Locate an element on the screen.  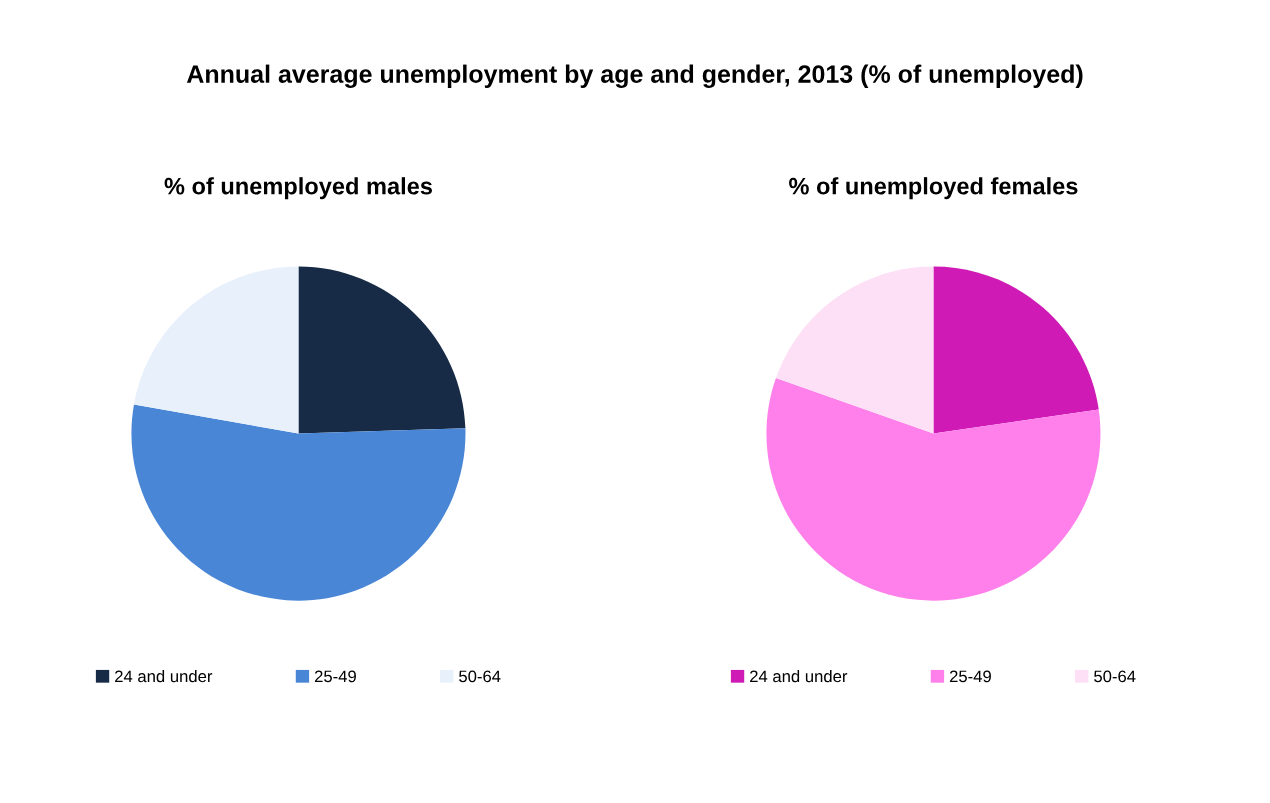
chart-title: % of unemployed females is located at coordinates (933, 188).